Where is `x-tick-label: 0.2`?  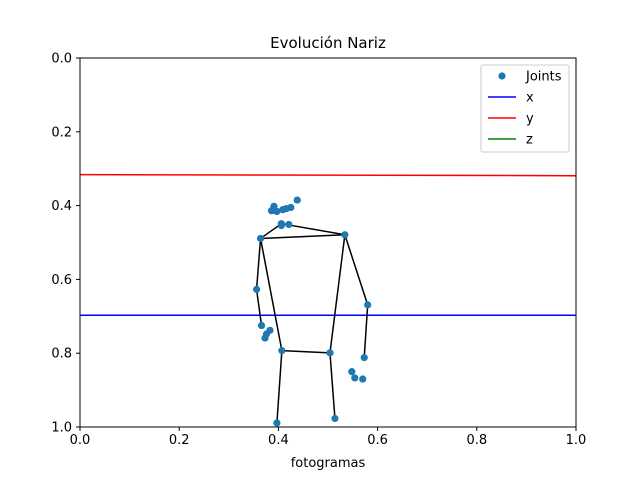 x-tick-label: 0.2 is located at coordinates (179, 440).